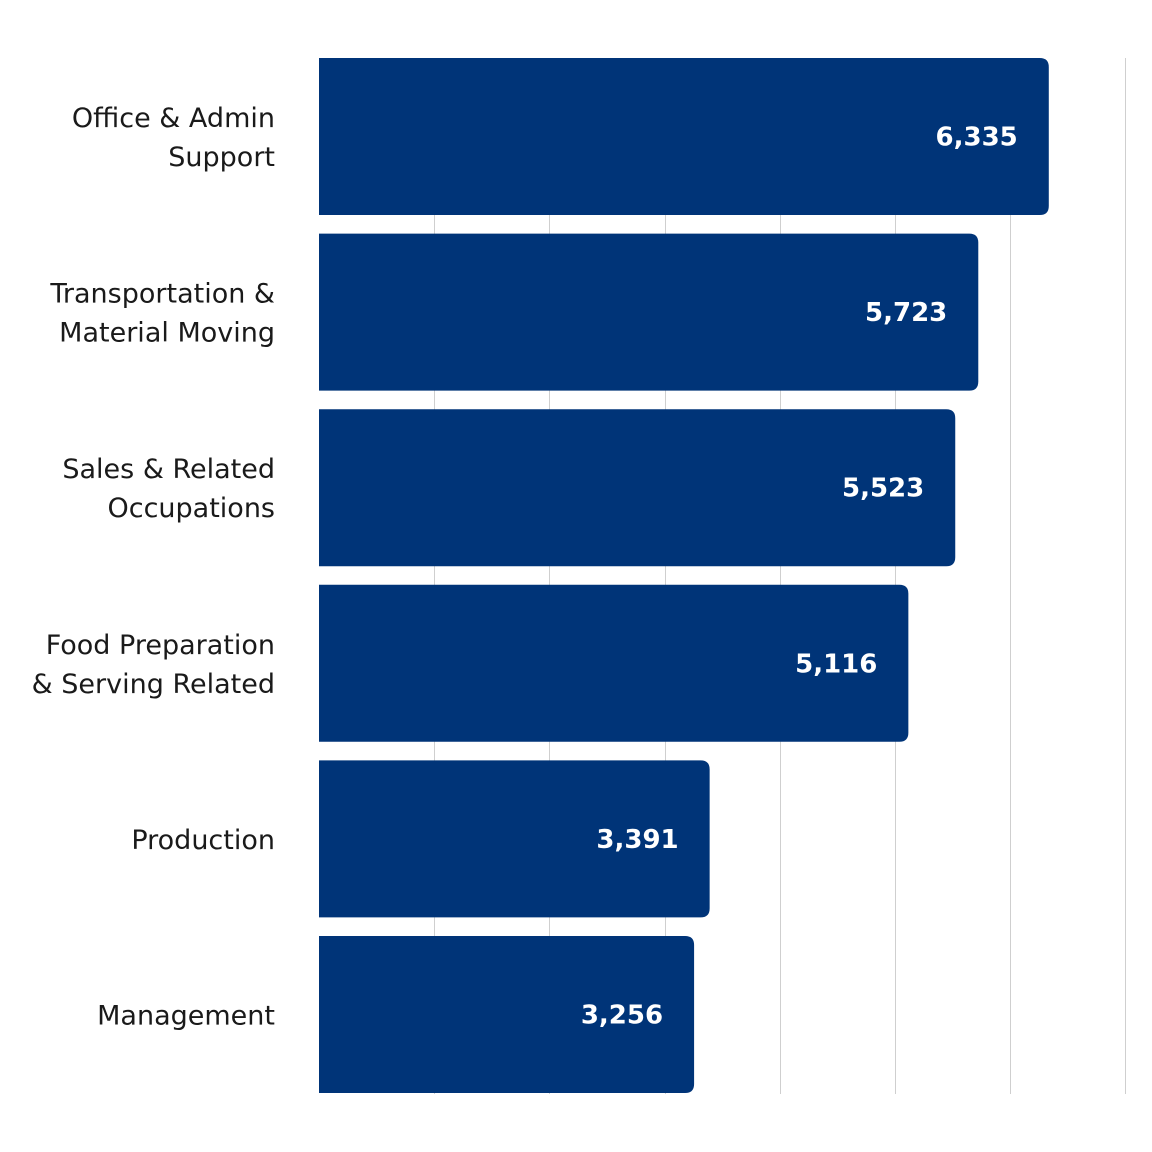 This screenshot has width=1152, height=1152. I want to click on category-label: Transportation &, so click(162, 294).